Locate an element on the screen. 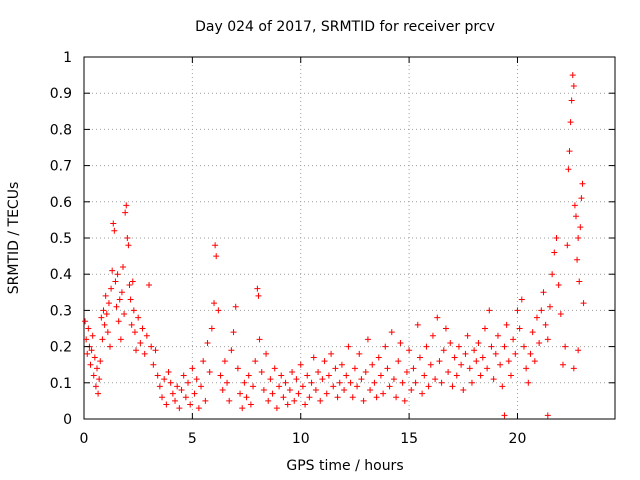 This screenshot has height=480, width=640. y-tick-label: 0.4 is located at coordinates (61, 275).